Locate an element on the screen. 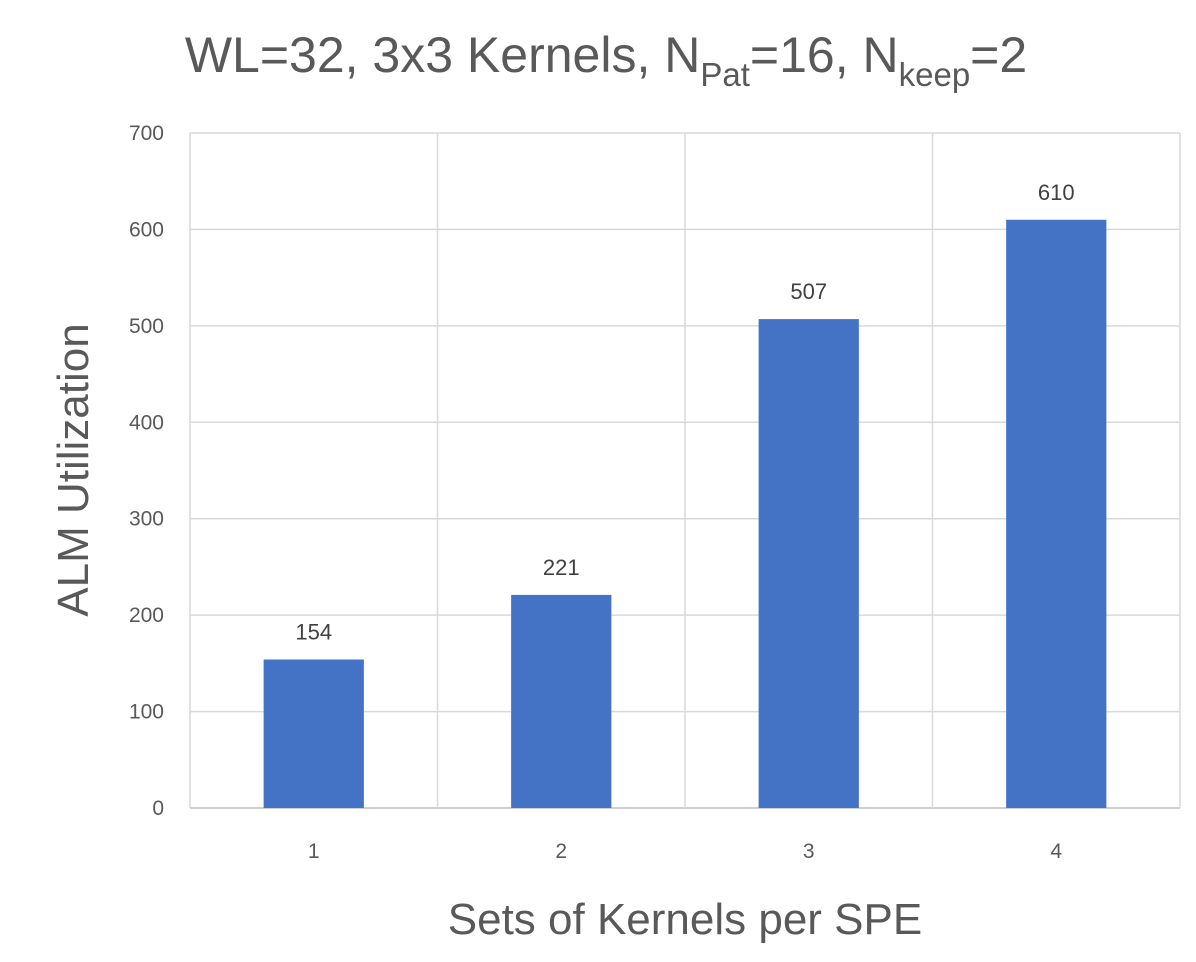 The image size is (1196, 962). y-tick-label: 600 is located at coordinates (146, 229).